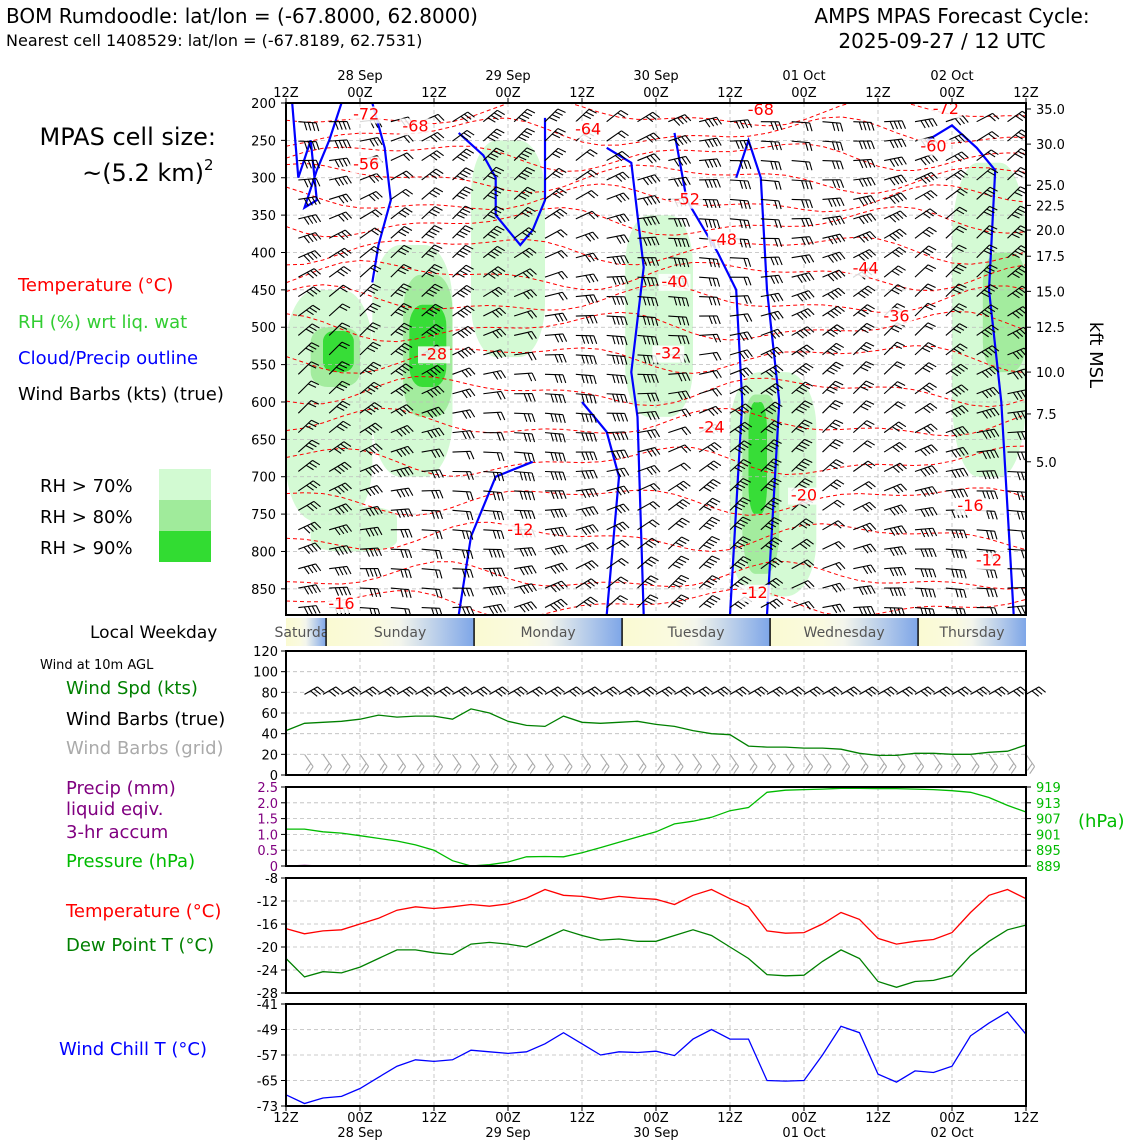 Image resolution: width=1140 pixels, height=1140 pixels. I want to click on weekday-band, so click(696, 632).